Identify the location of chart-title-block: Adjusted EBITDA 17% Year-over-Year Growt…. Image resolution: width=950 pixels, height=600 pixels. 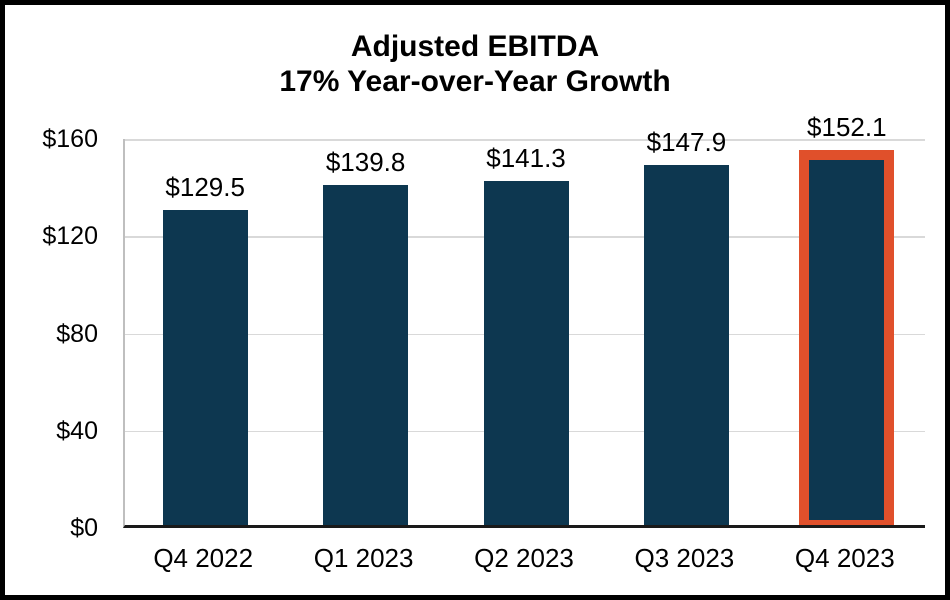
(475, 64).